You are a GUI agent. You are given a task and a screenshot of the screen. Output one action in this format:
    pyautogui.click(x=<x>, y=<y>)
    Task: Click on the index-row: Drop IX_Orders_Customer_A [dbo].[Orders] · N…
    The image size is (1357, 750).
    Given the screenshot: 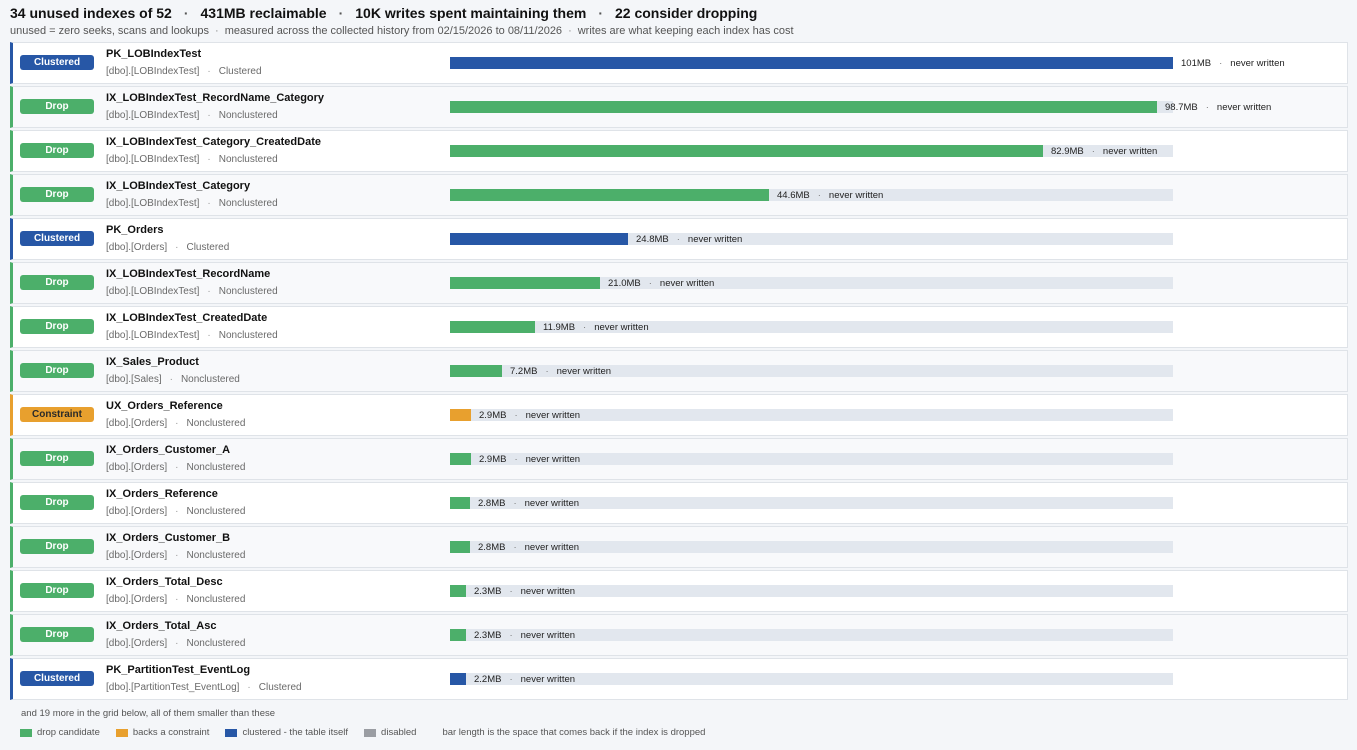 What is the action you would take?
    pyautogui.click(x=679, y=459)
    